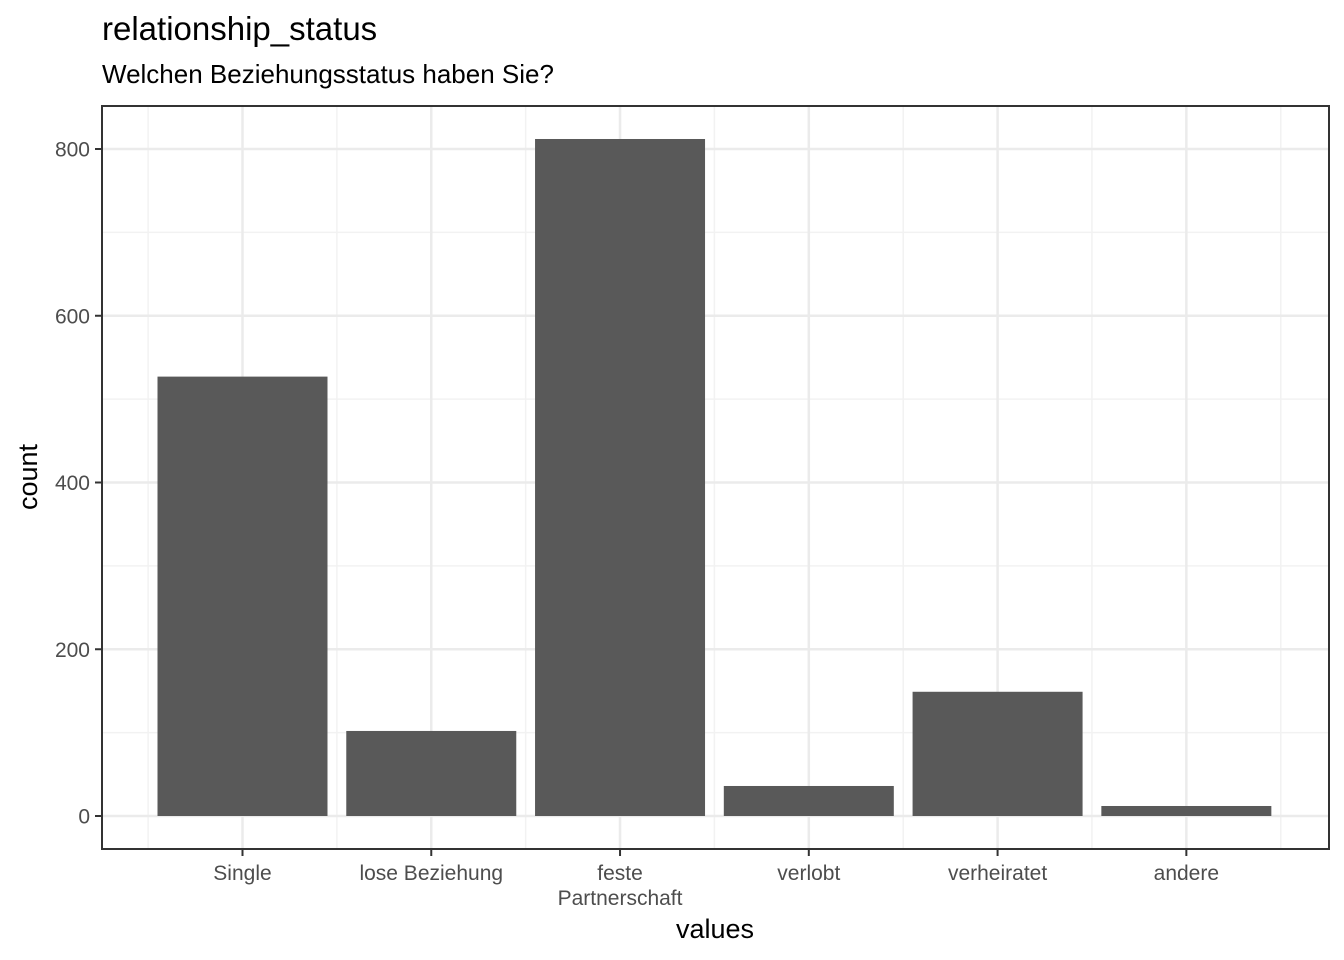  Describe the element at coordinates (239, 28) in the screenshot. I see `chart-title: relationship_status` at that location.